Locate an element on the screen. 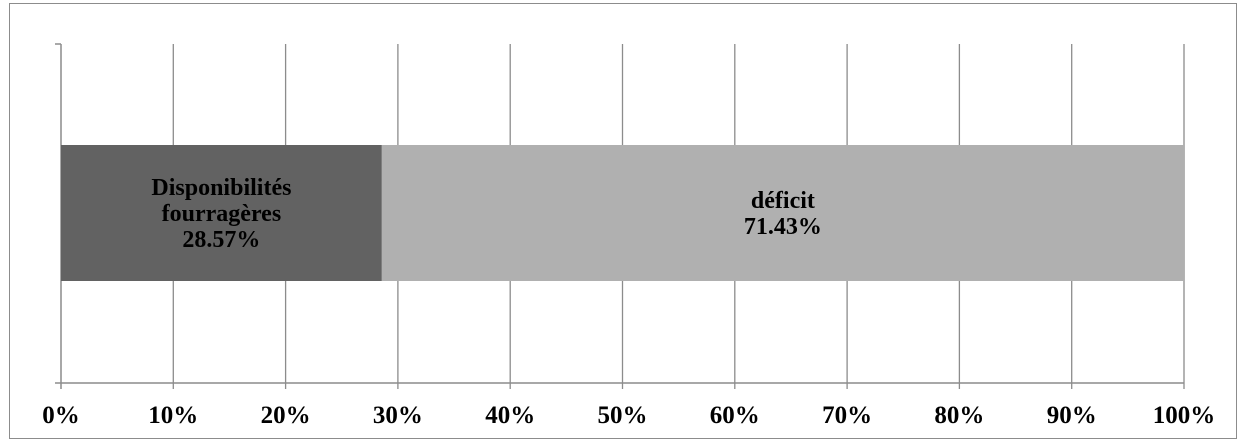 The image size is (1246, 443). x-tick-label: 10% is located at coordinates (173, 415).